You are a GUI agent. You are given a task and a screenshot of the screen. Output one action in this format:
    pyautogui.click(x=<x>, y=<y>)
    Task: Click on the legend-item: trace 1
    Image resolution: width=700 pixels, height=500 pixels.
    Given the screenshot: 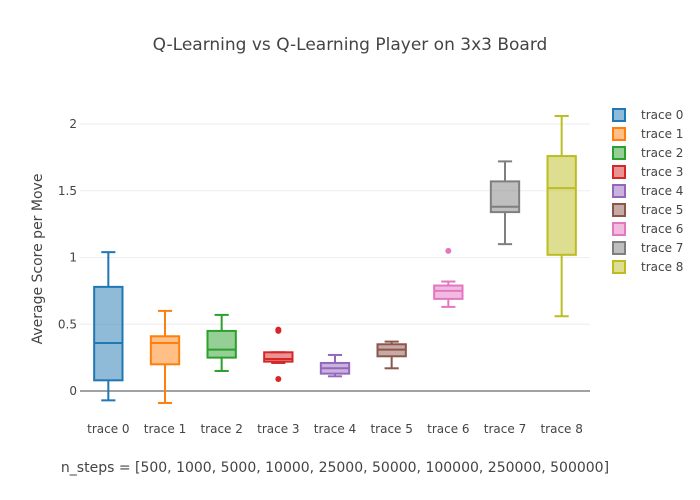 What is the action you would take?
    pyautogui.click(x=647, y=134)
    